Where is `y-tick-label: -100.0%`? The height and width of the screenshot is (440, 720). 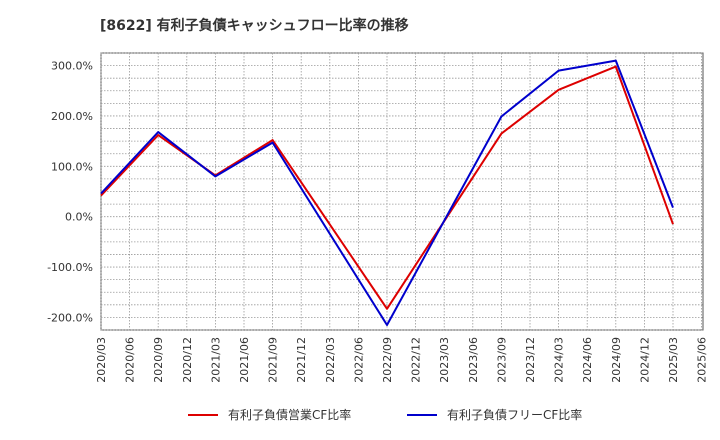 y-tick-label: -100.0% is located at coordinates (70, 267).